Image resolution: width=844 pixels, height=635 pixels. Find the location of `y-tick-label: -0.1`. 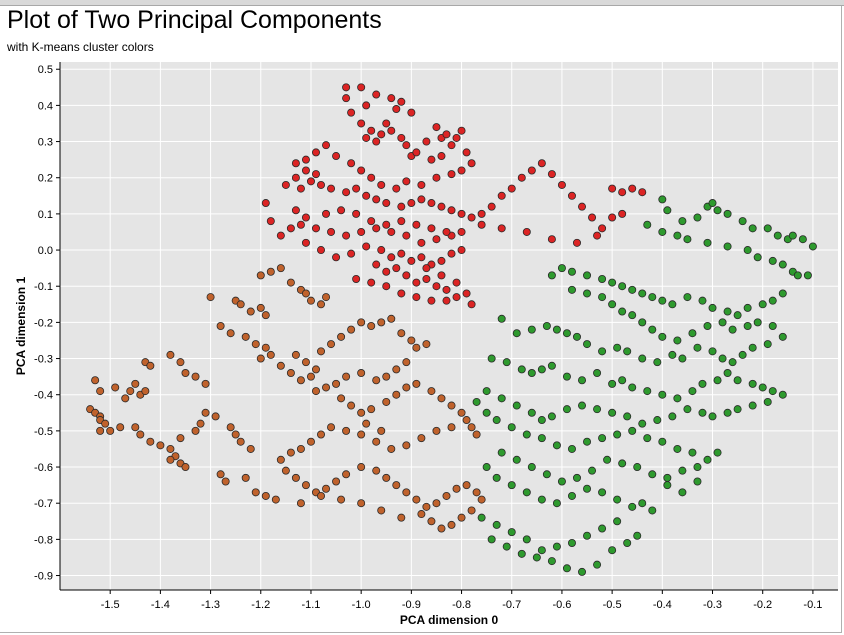

y-tick-label: -0.1 is located at coordinates (43, 287).